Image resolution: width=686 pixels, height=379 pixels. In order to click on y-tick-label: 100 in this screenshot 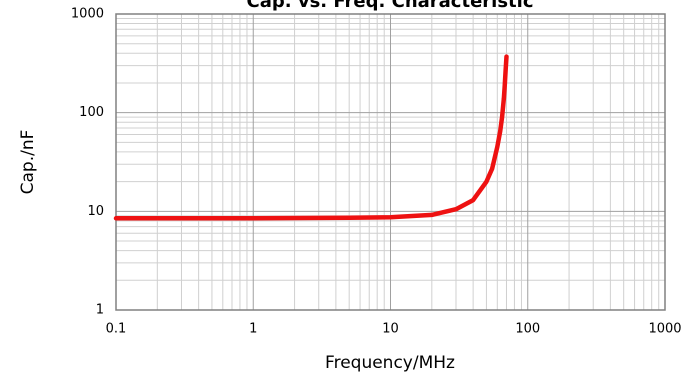, I will do `click(91, 112)`.